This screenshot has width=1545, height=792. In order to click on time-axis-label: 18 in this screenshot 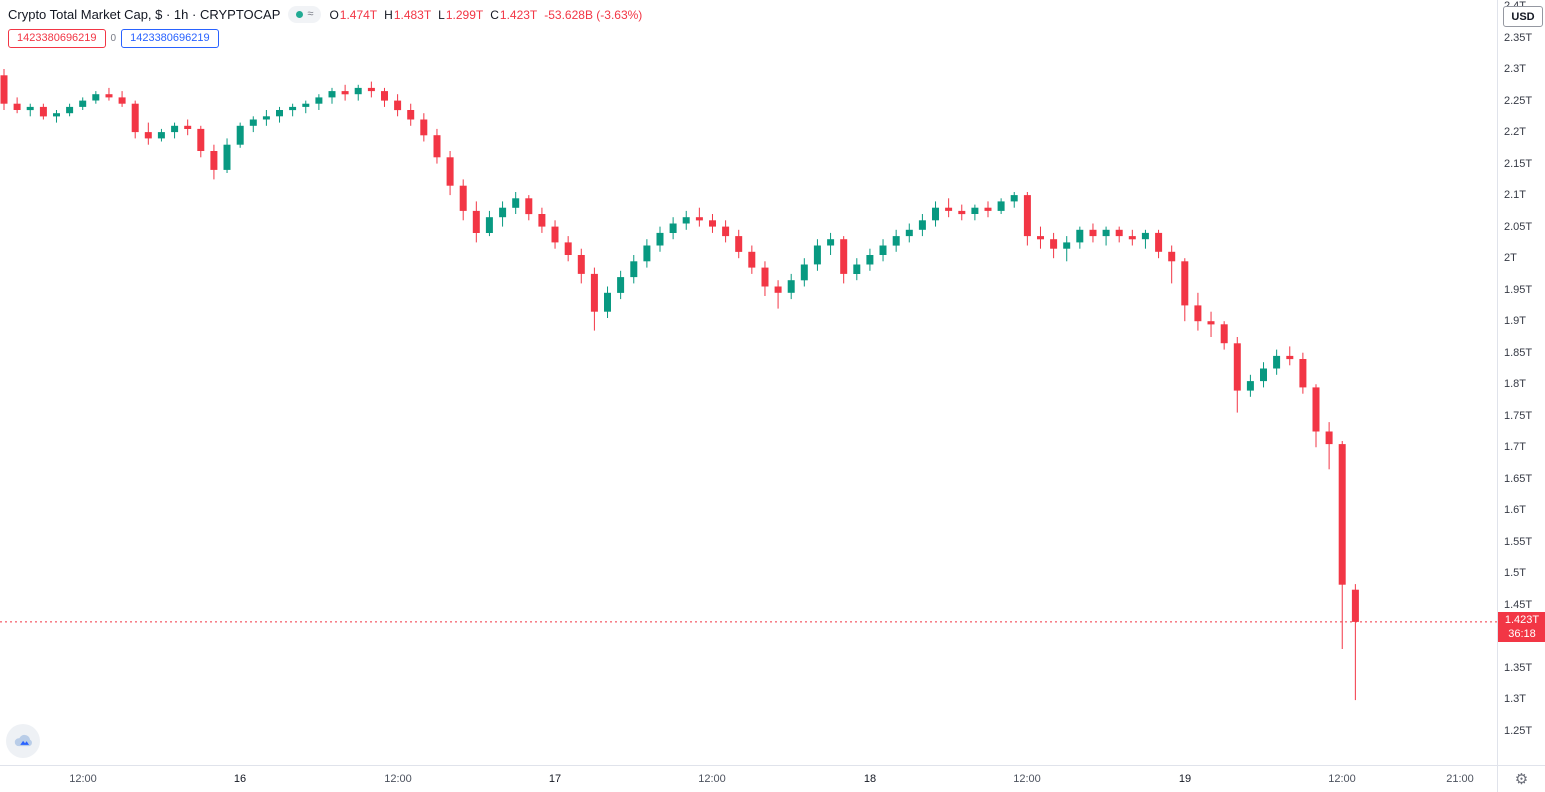, I will do `click(870, 779)`.